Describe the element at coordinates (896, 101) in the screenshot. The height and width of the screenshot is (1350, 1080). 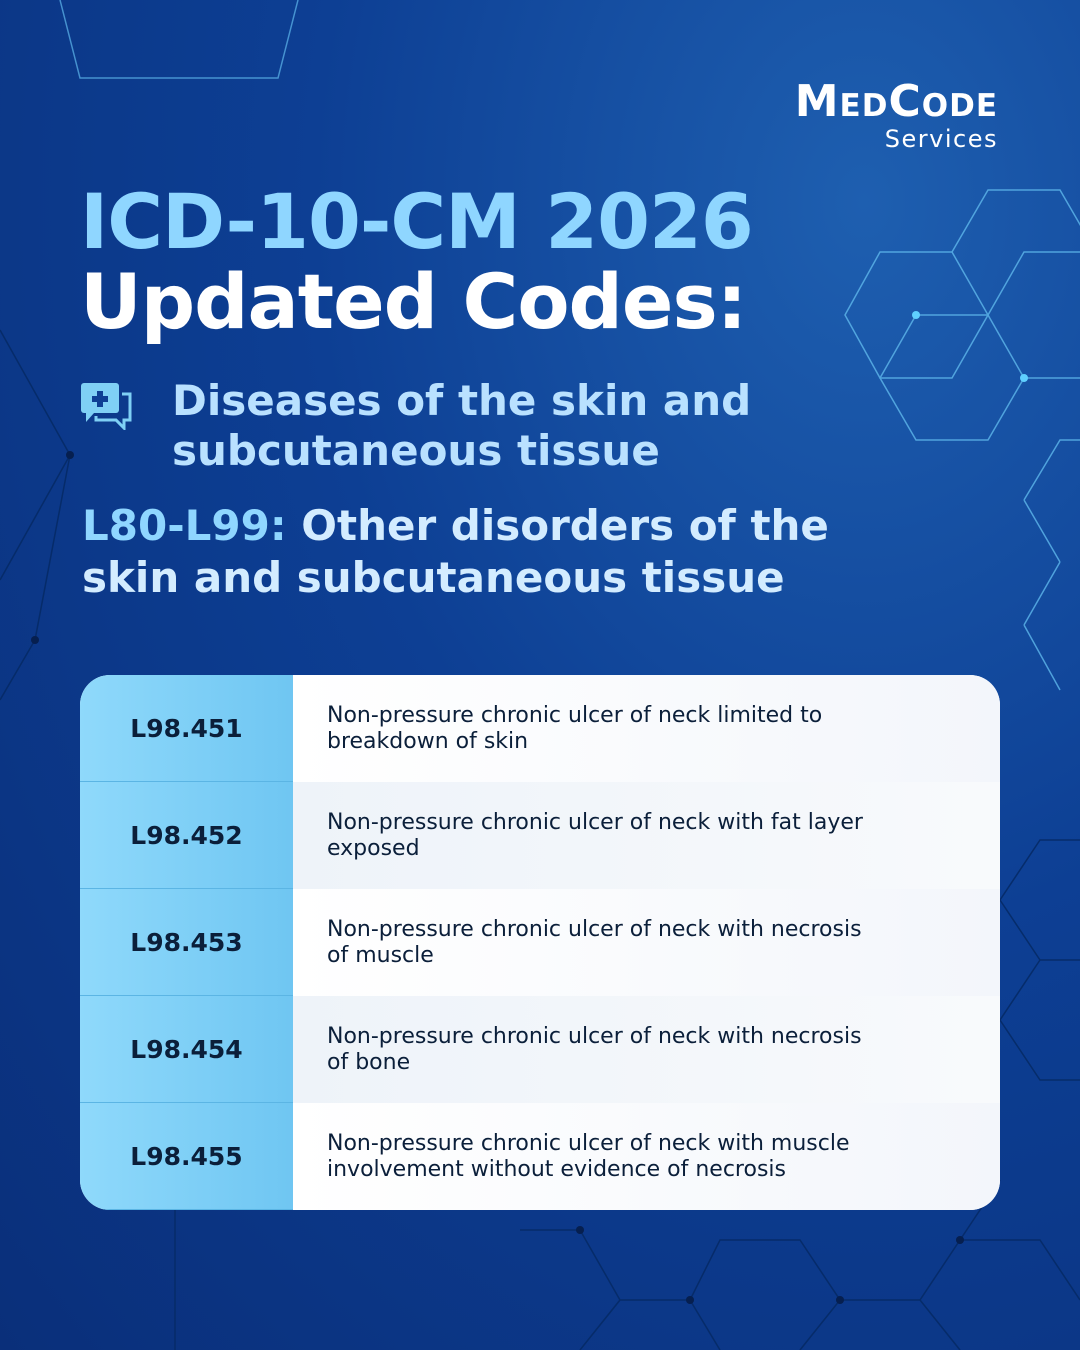
I see `logo-brand: MedCode` at that location.